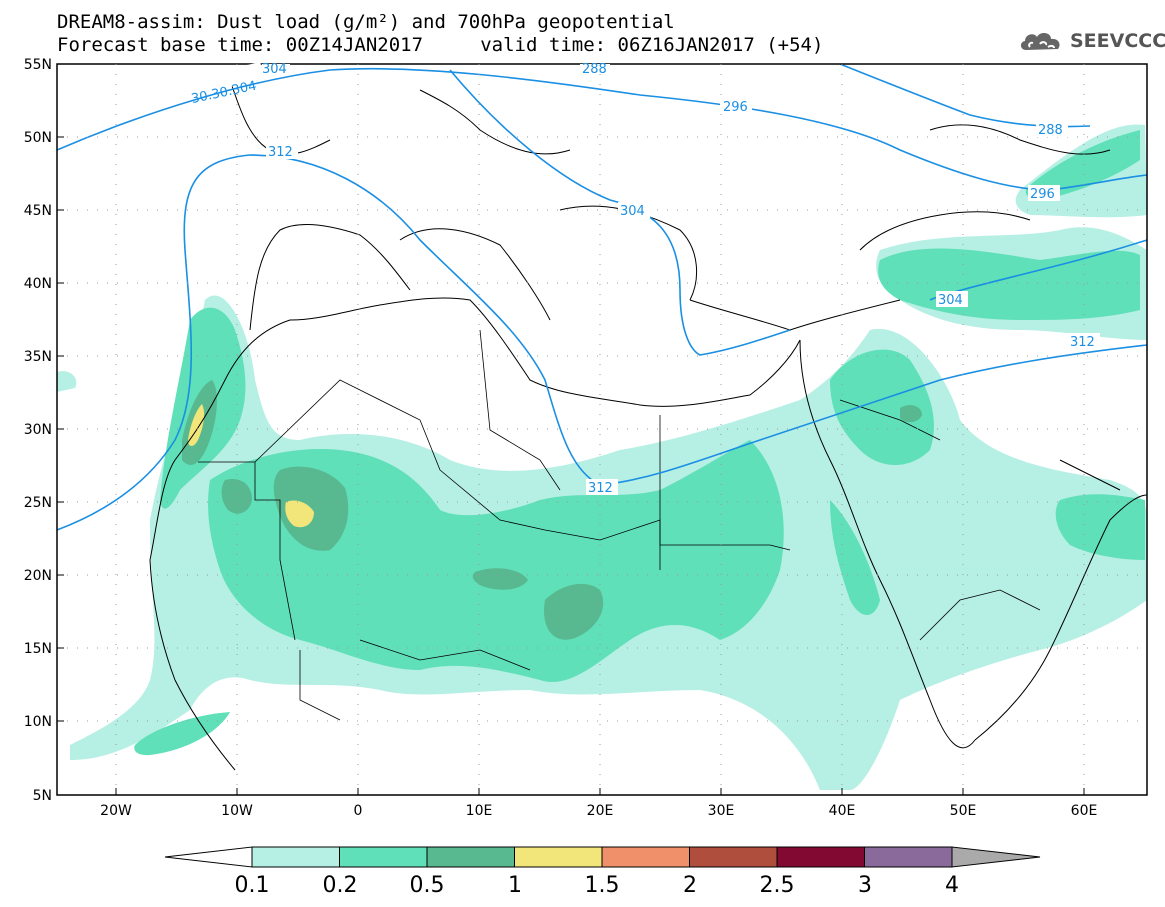 The height and width of the screenshot is (907, 1165). I want to click on lat-label: 50N, so click(38, 138).